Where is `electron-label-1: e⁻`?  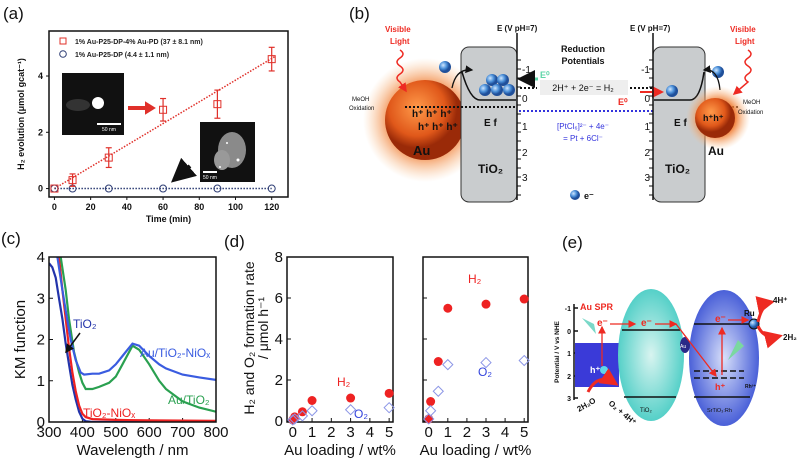
electron-label-1: e⁻ is located at coordinates (602, 323).